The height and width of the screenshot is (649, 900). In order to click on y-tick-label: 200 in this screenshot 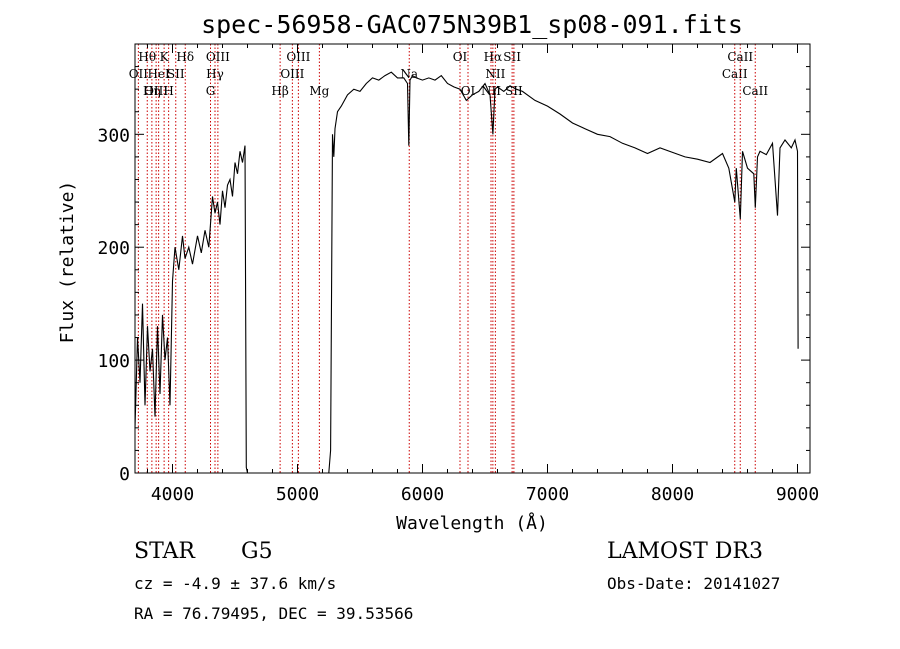, I will do `click(113, 248)`.